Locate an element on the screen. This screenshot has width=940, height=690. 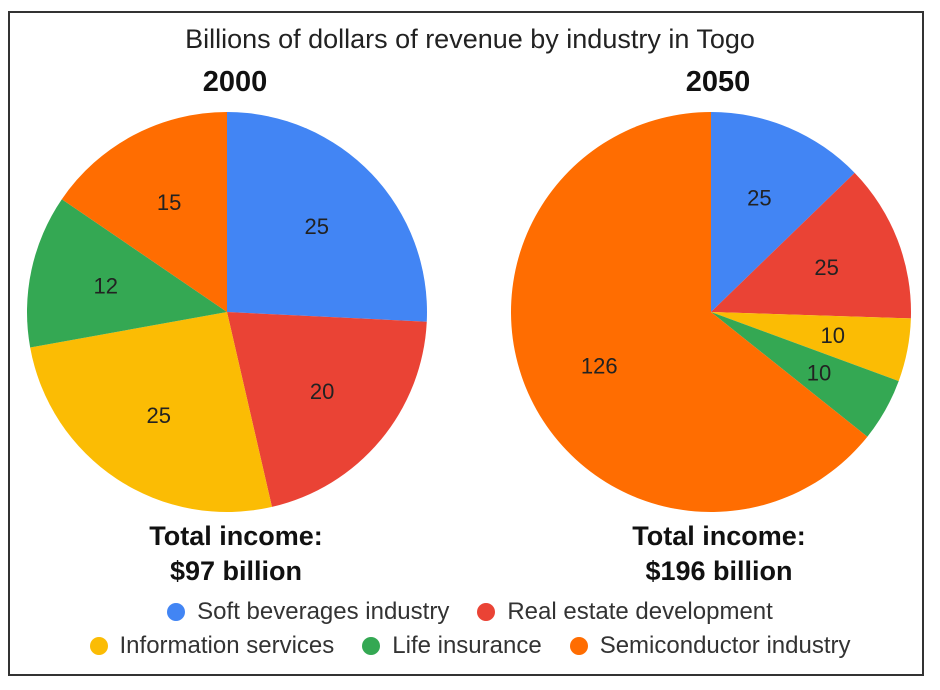
legend-dot-information-services is located at coordinates (98, 646).